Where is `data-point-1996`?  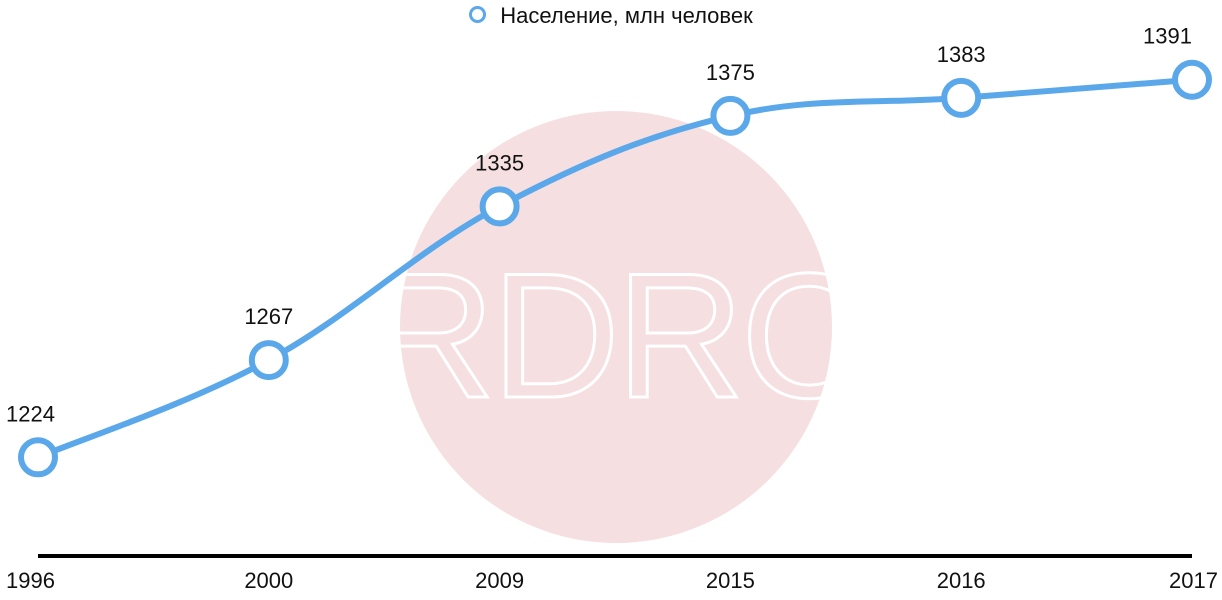 data-point-1996 is located at coordinates (38, 457).